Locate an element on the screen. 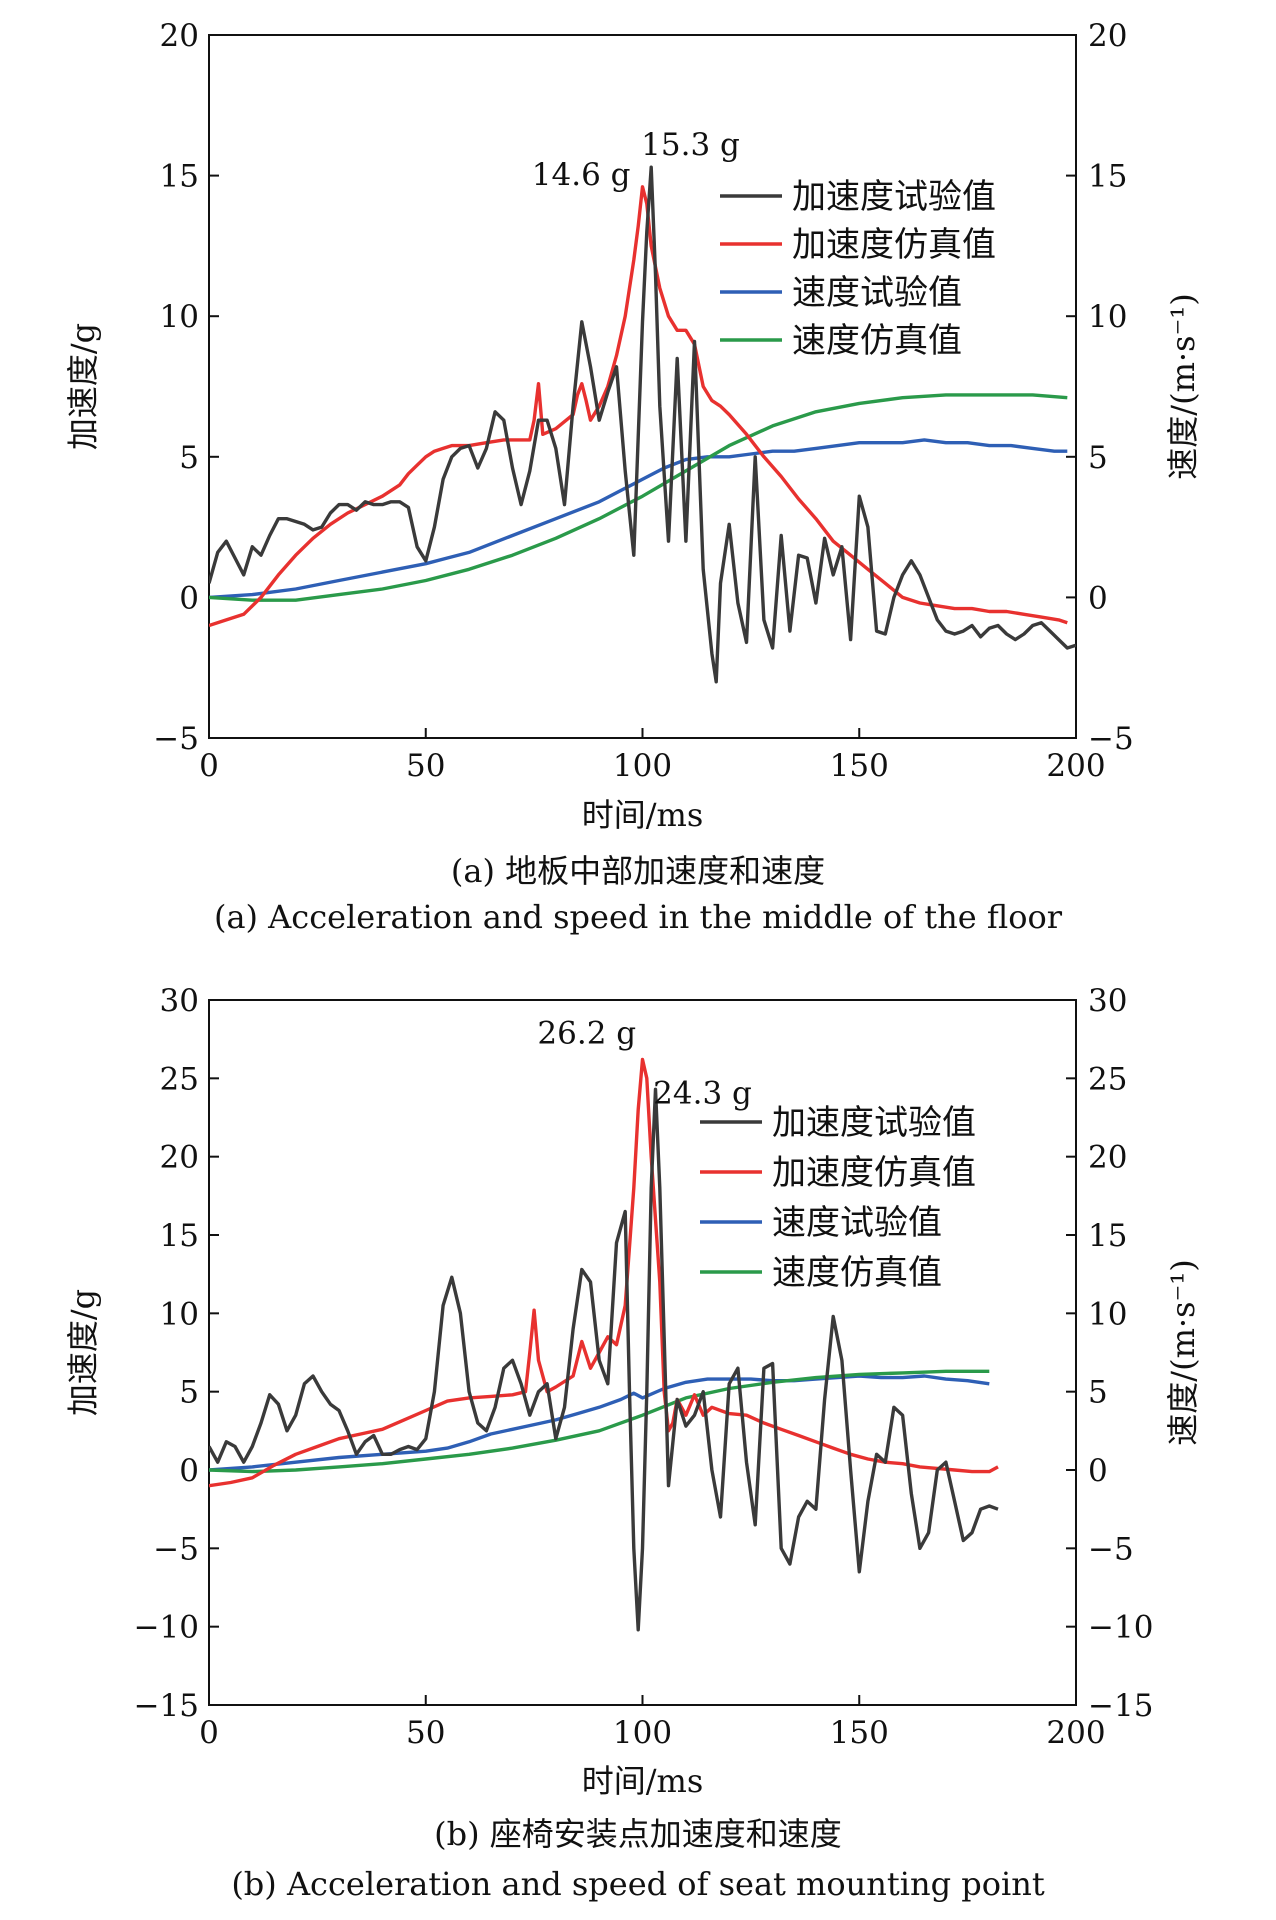 The image size is (1276, 1920). peak-annotation-1: 24.3 g is located at coordinates (702, 1093).